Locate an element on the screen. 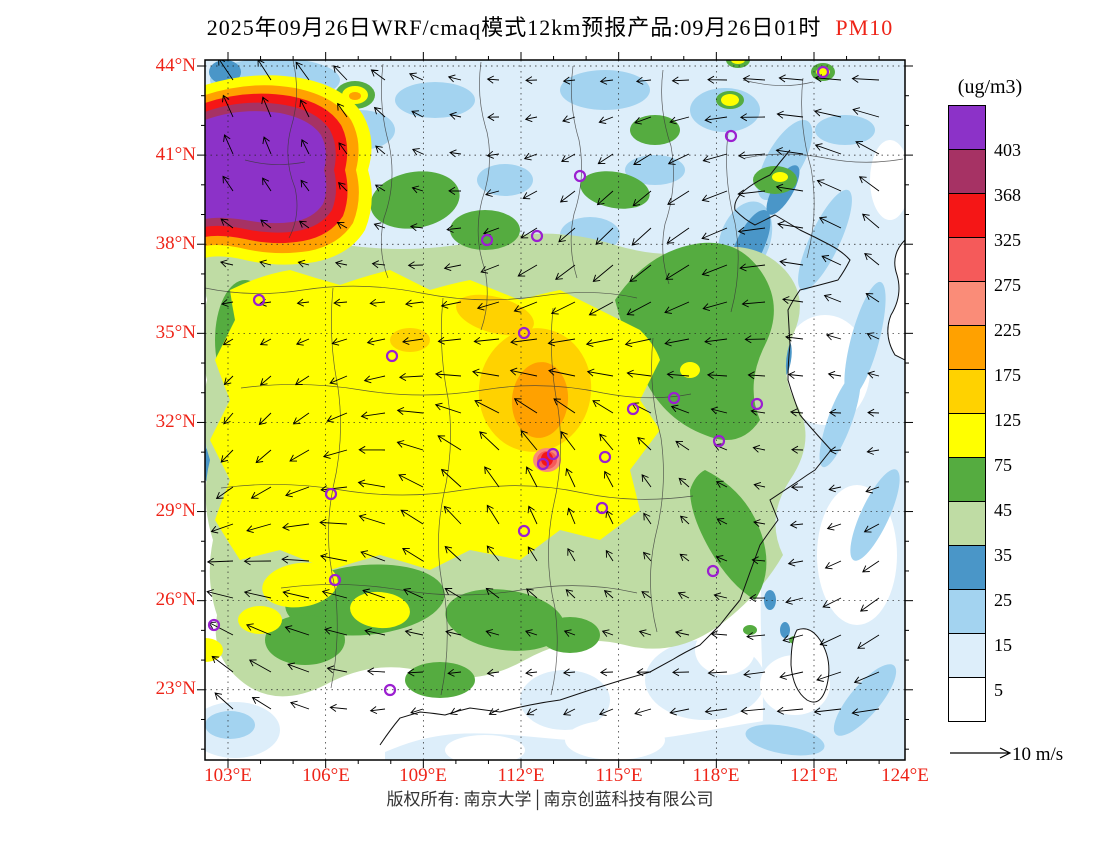 The height and width of the screenshot is (850, 1100). legend-level-label: 35 is located at coordinates (1003, 555).